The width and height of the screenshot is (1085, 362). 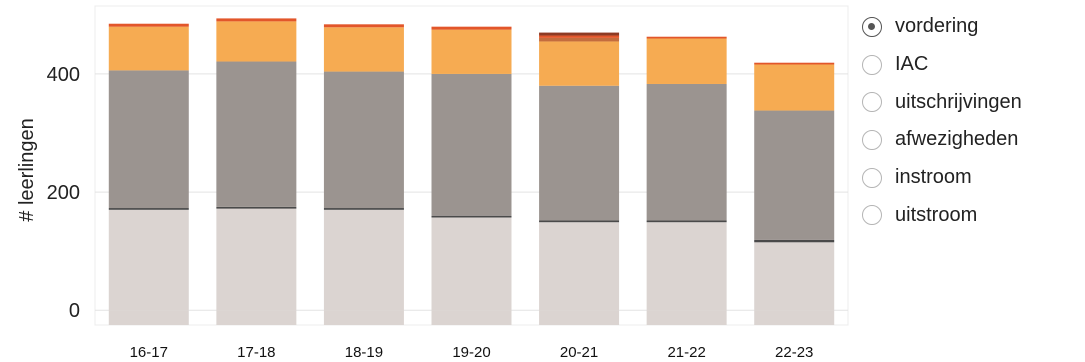 What do you see at coordinates (256, 352) in the screenshot?
I see `x-tick-label: 17-18` at bounding box center [256, 352].